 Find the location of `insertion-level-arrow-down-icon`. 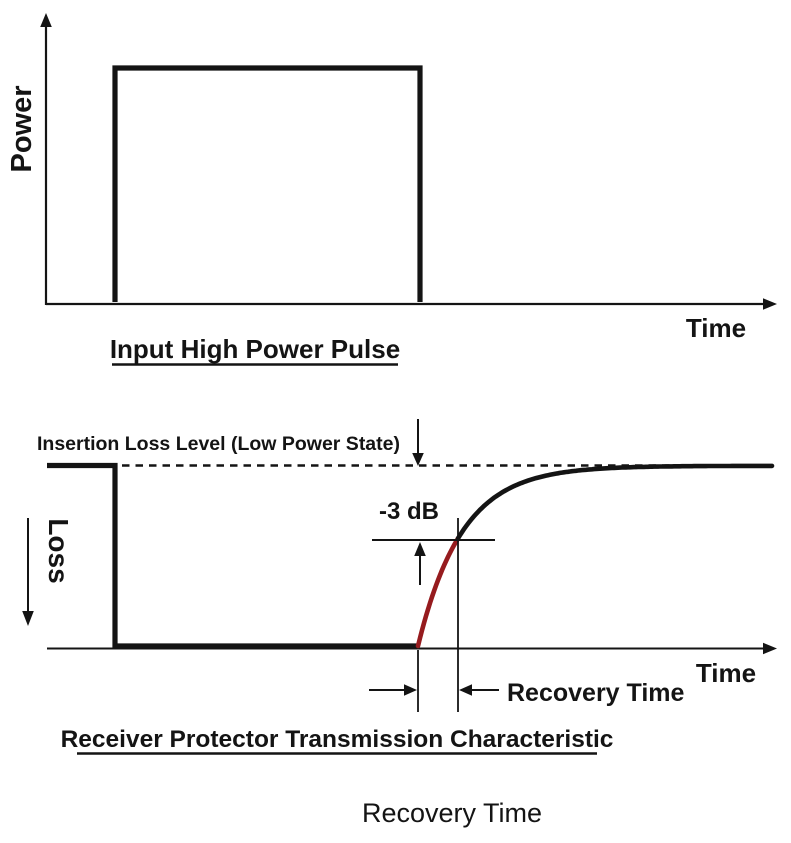

insertion-level-arrow-down-icon is located at coordinates (418, 459).